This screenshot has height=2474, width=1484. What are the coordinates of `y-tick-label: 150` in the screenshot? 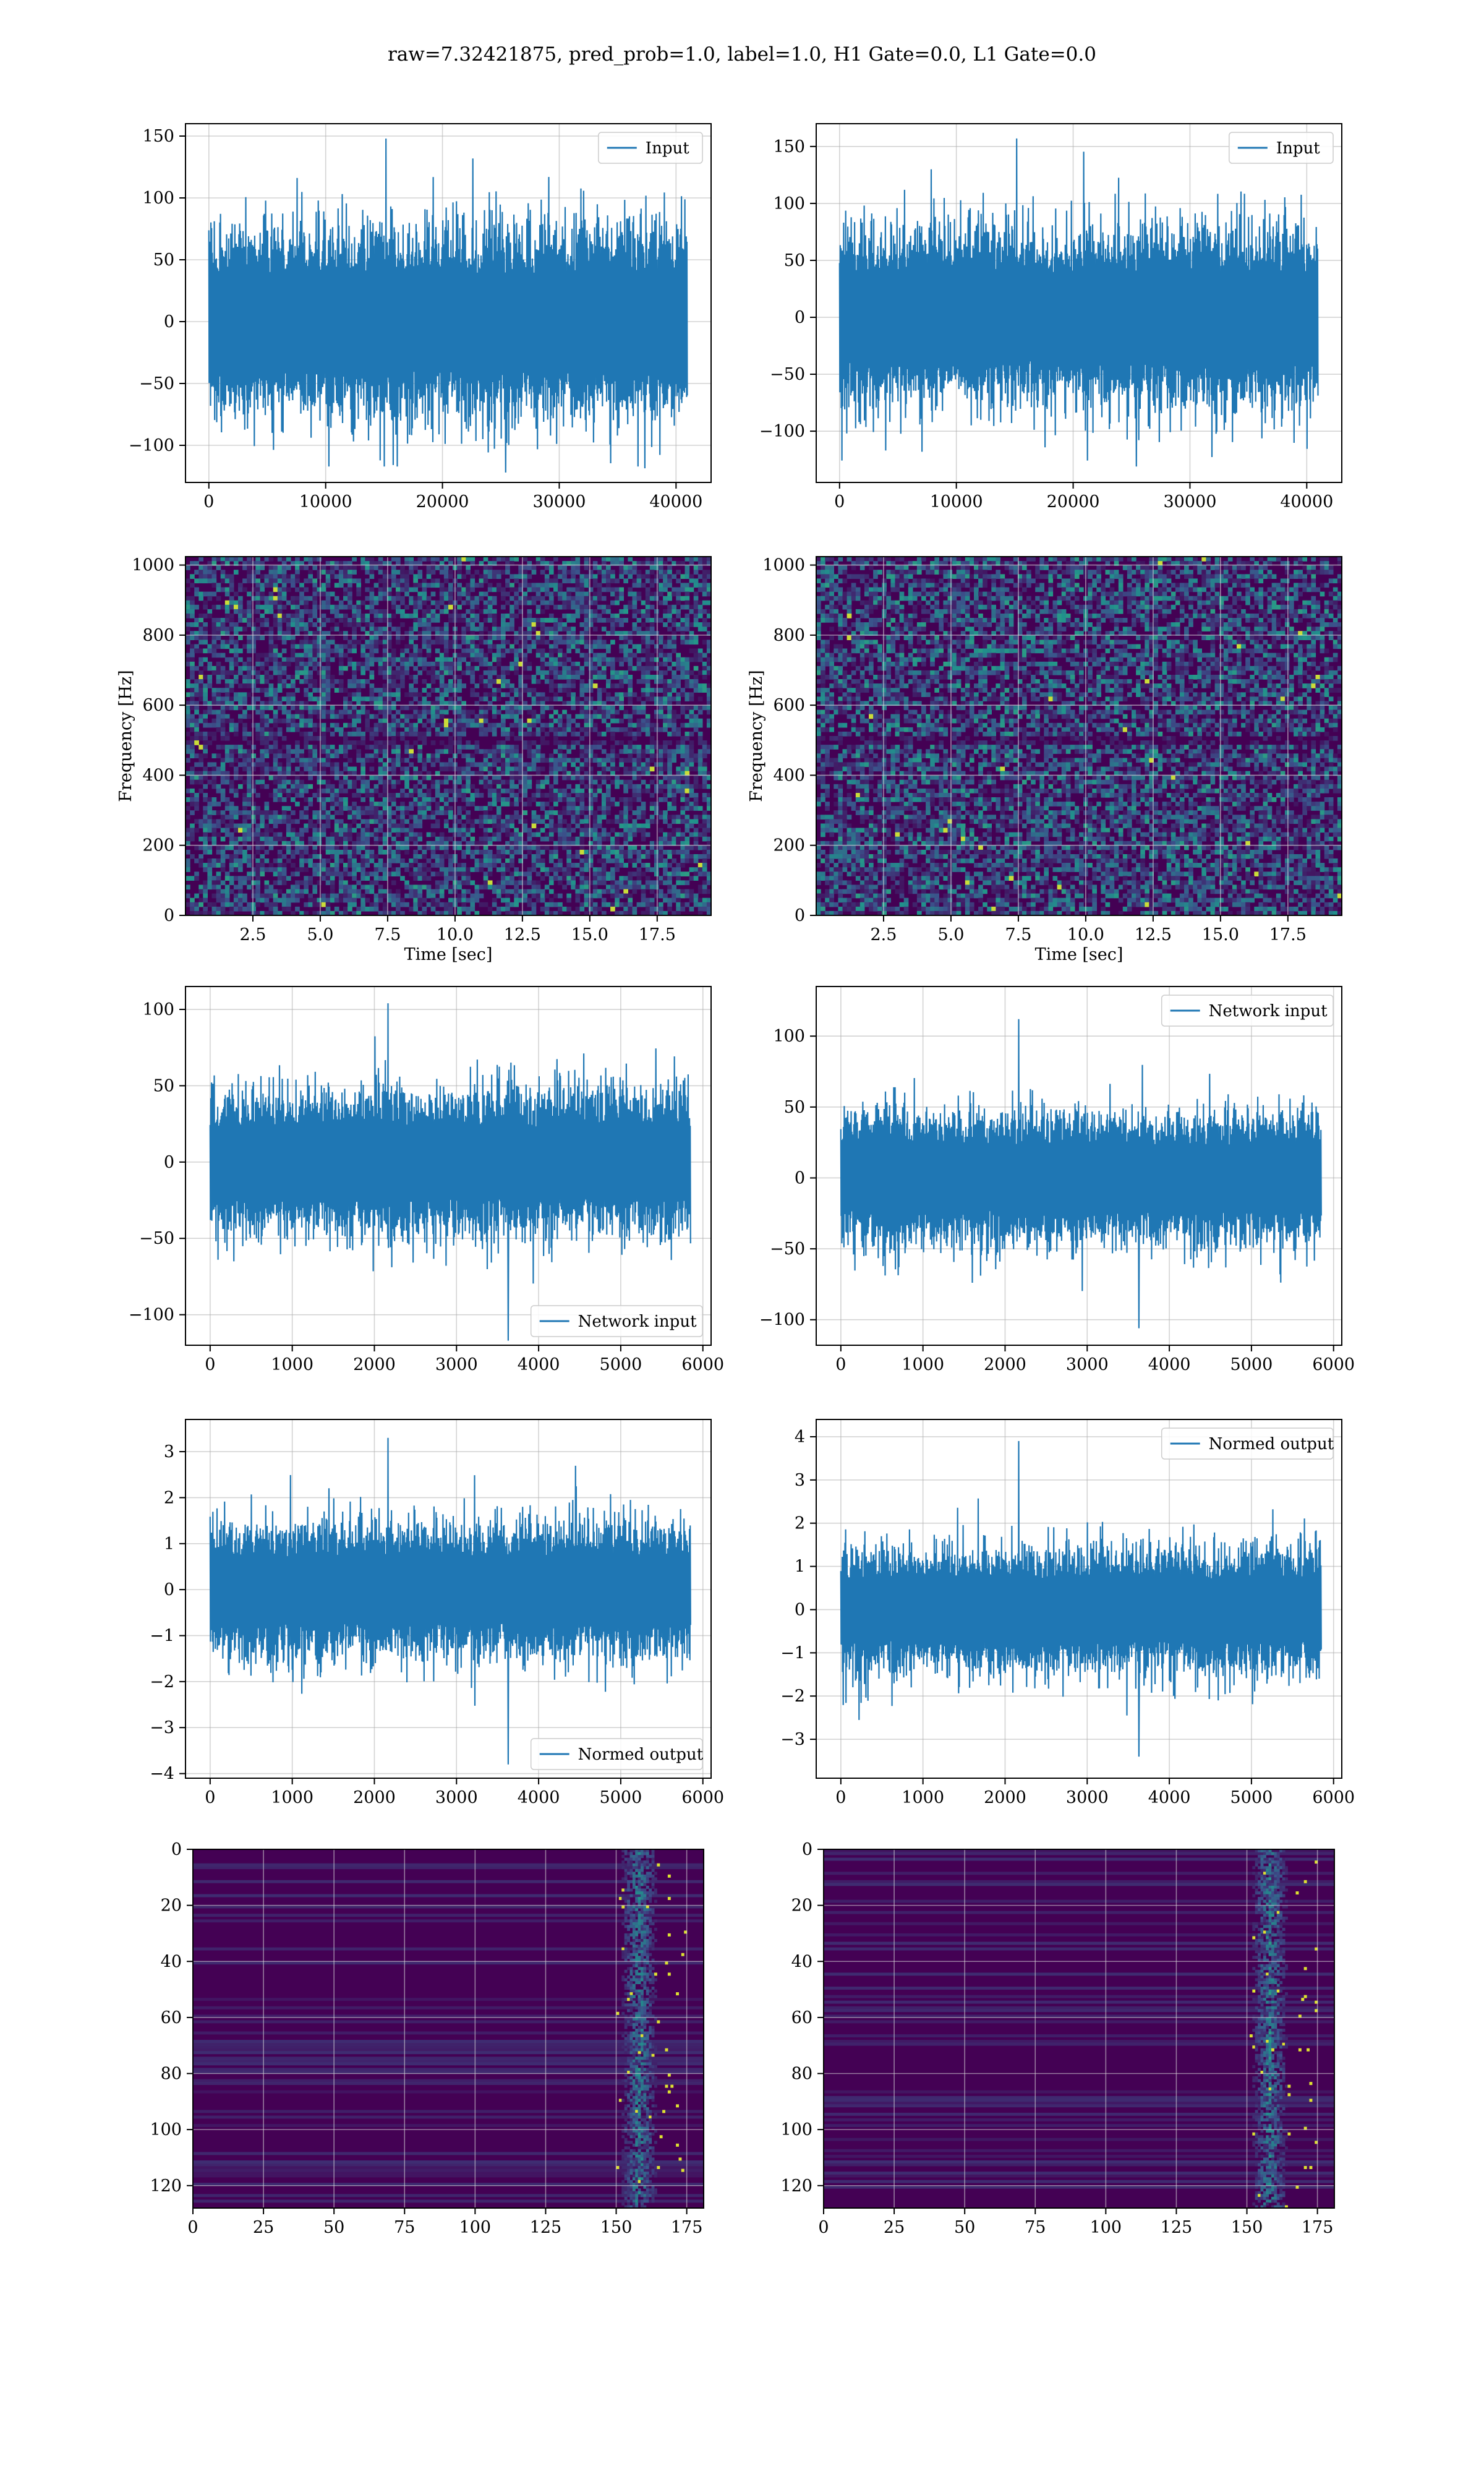 It's located at (789, 146).